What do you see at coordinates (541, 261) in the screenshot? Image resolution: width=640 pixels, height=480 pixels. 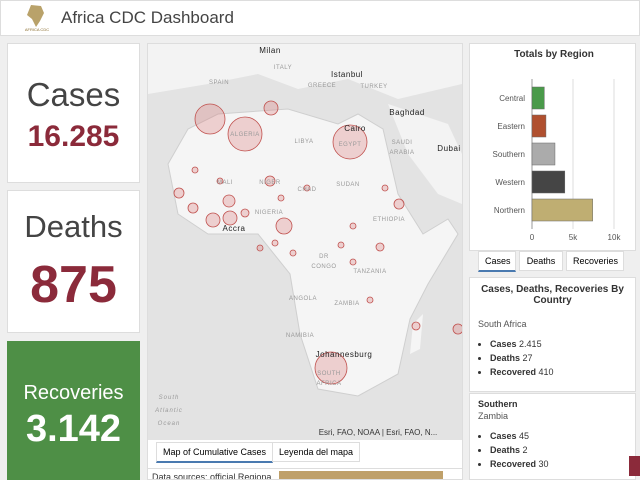 I see `chart-tab: Deaths` at bounding box center [541, 261].